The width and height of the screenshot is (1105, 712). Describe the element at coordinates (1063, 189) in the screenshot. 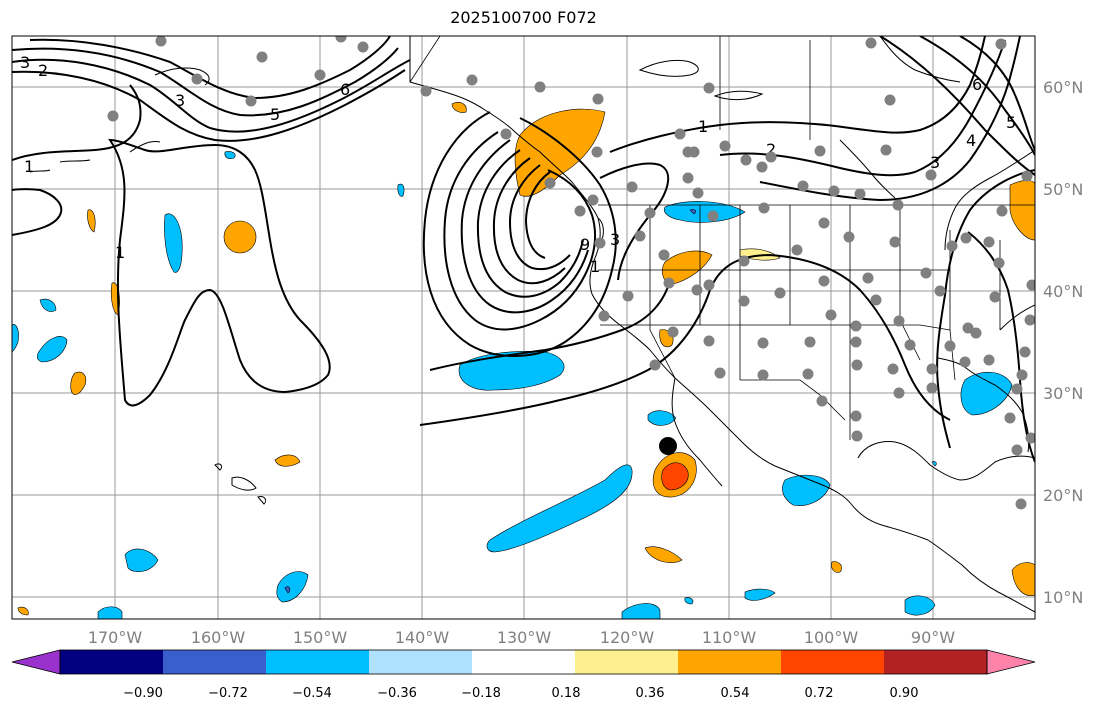

I see `lat-label: 50°N` at that location.